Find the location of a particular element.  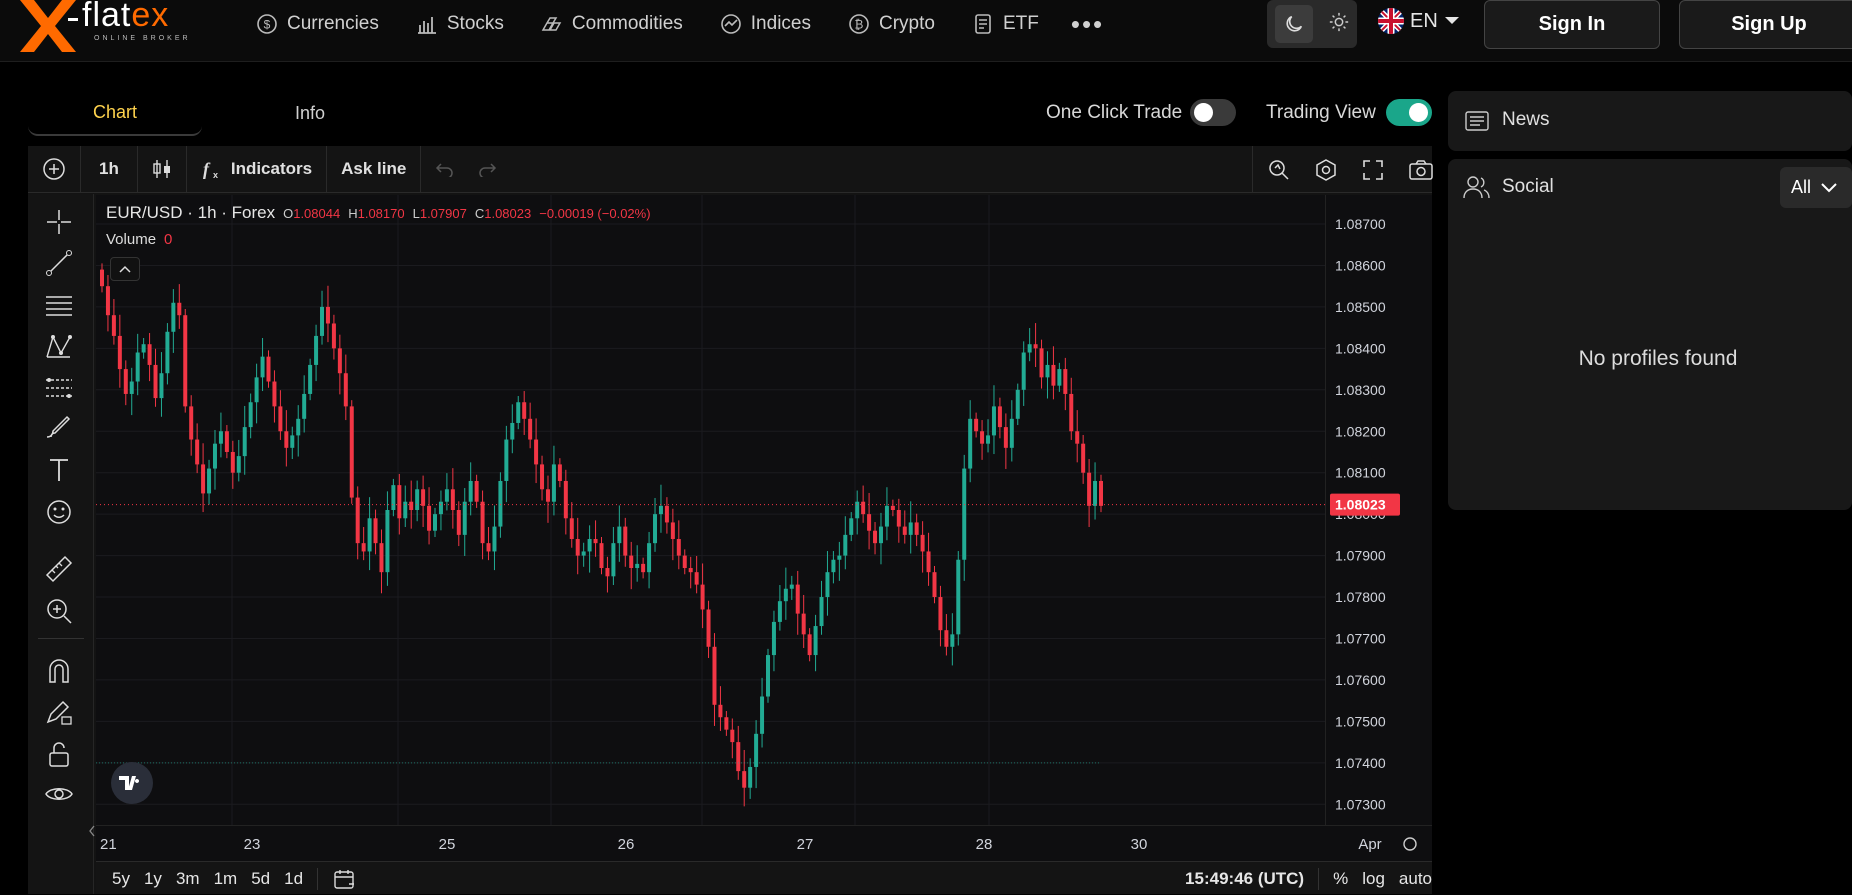

nav-indices: Indices is located at coordinates (765, 24).